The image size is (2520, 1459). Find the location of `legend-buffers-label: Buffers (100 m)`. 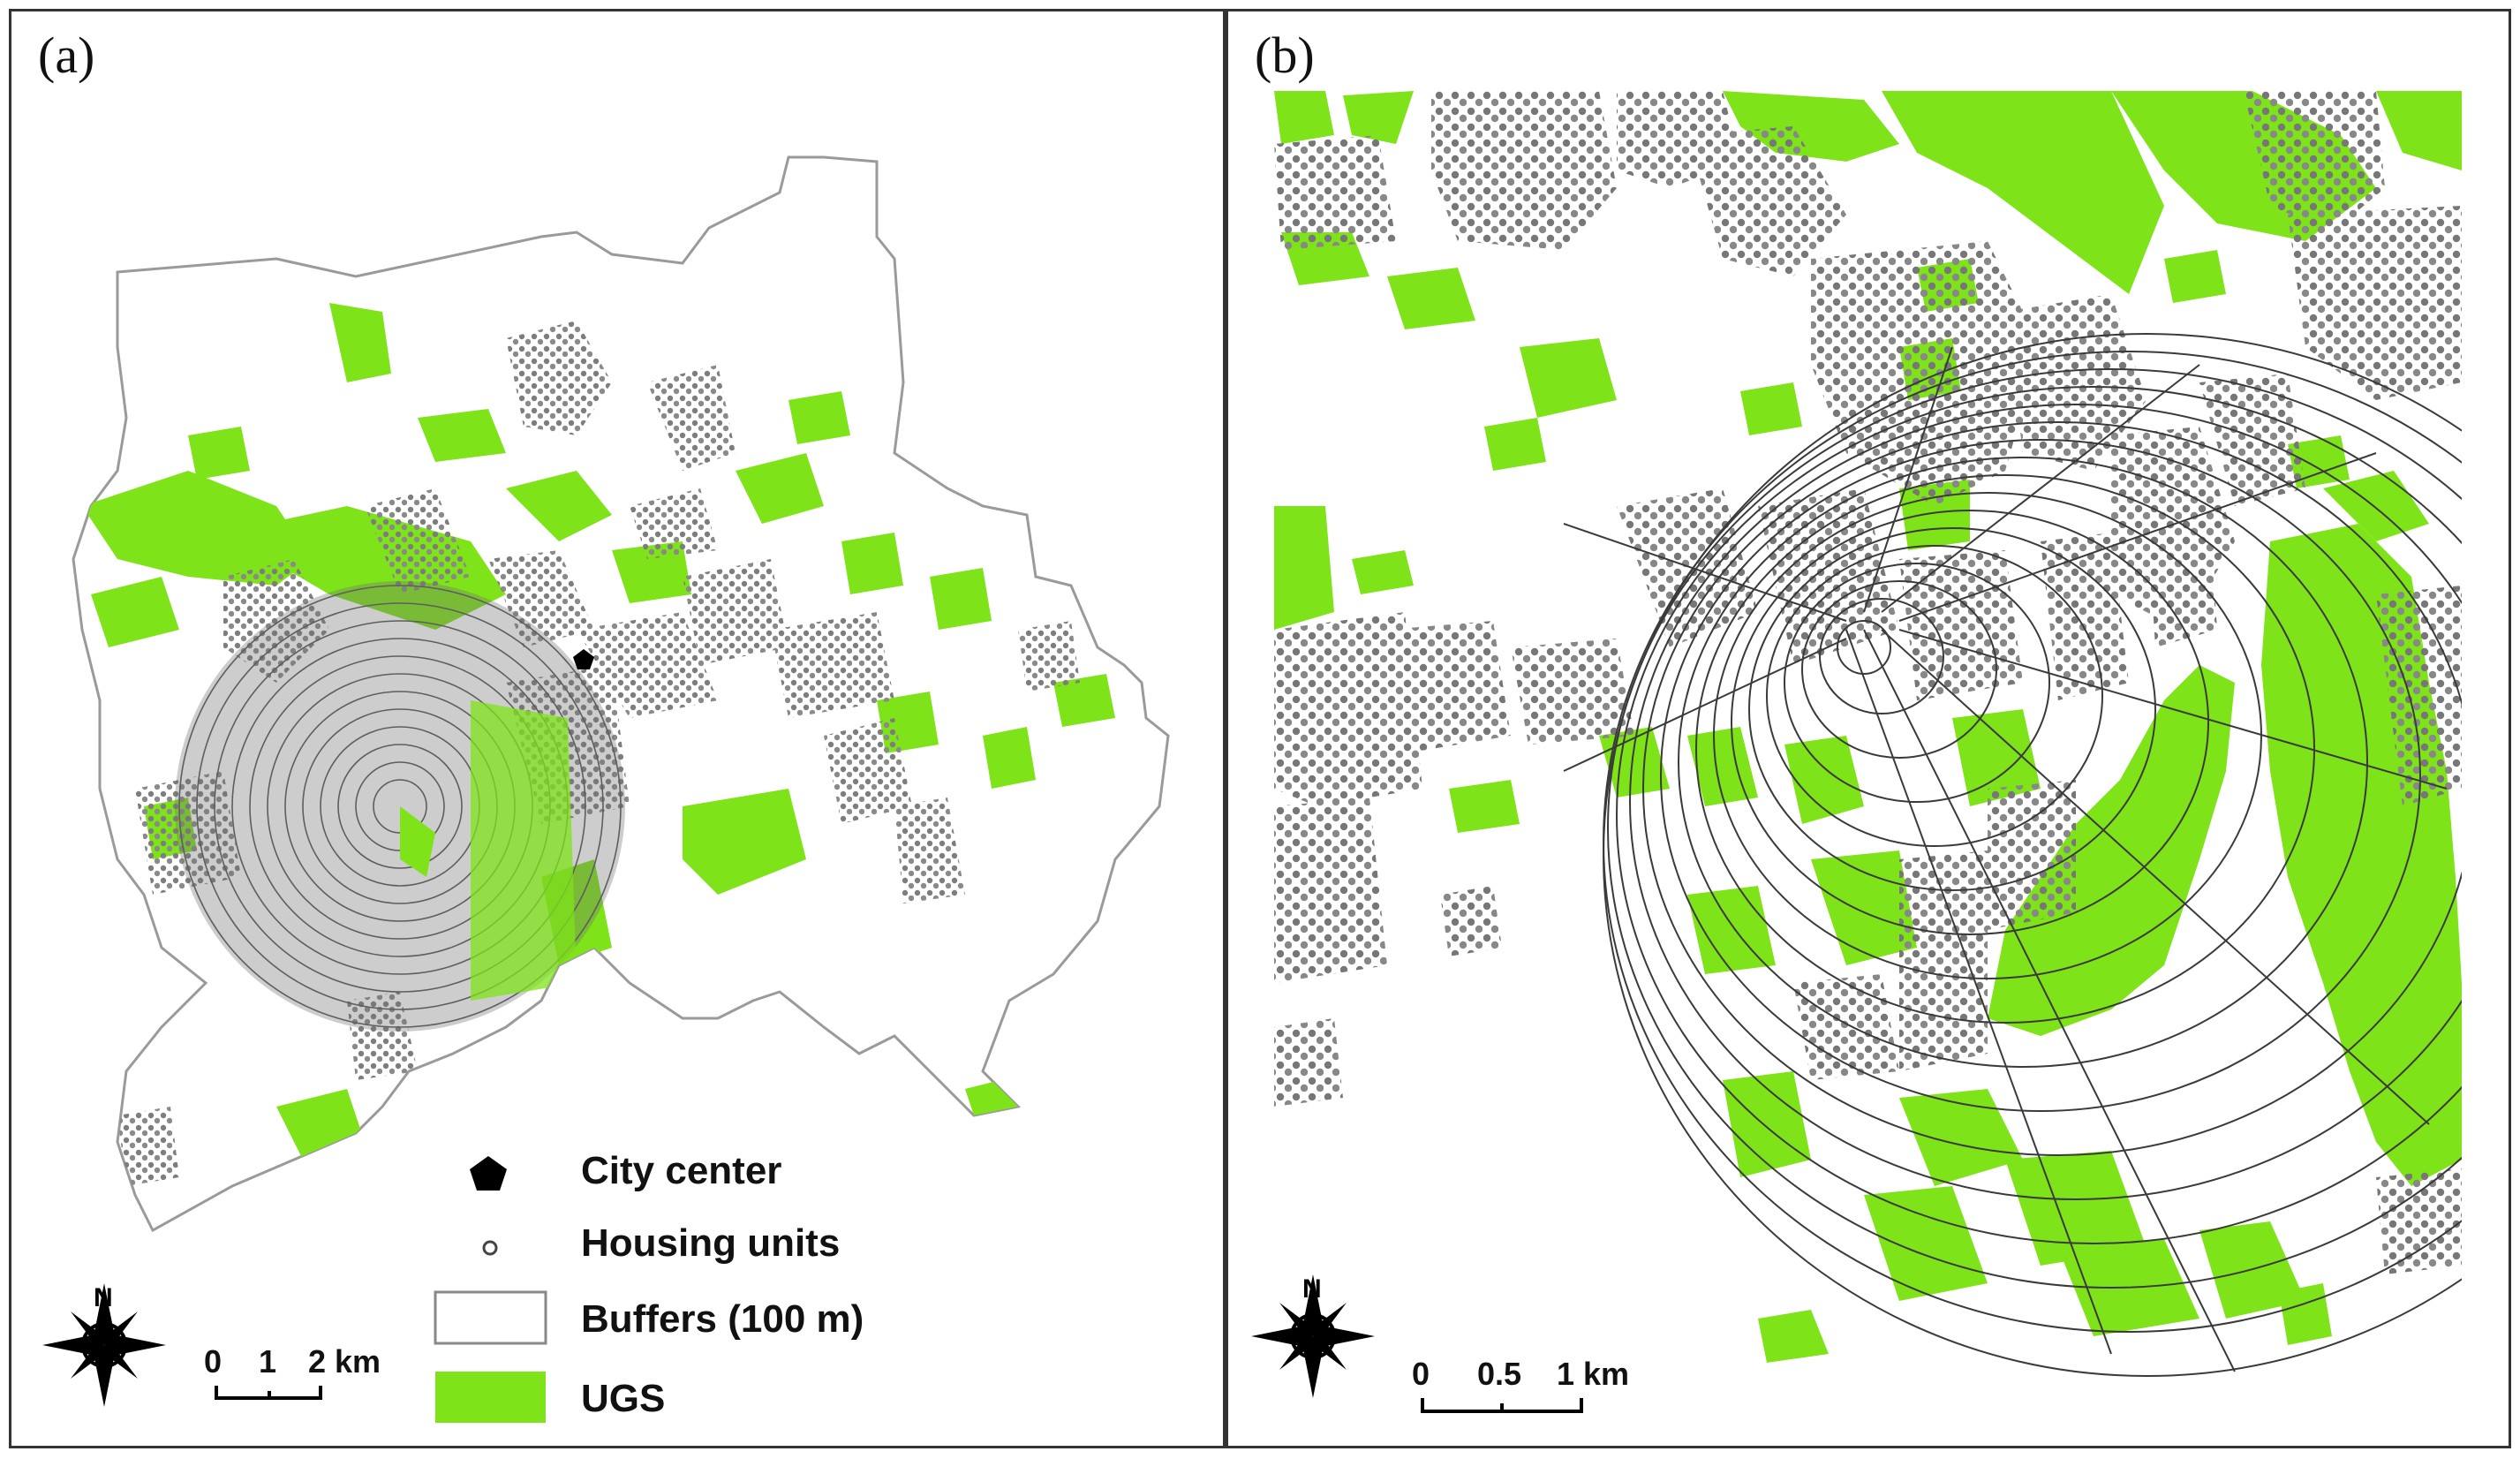

legend-buffers-label: Buffers (100 m) is located at coordinates (722, 1319).